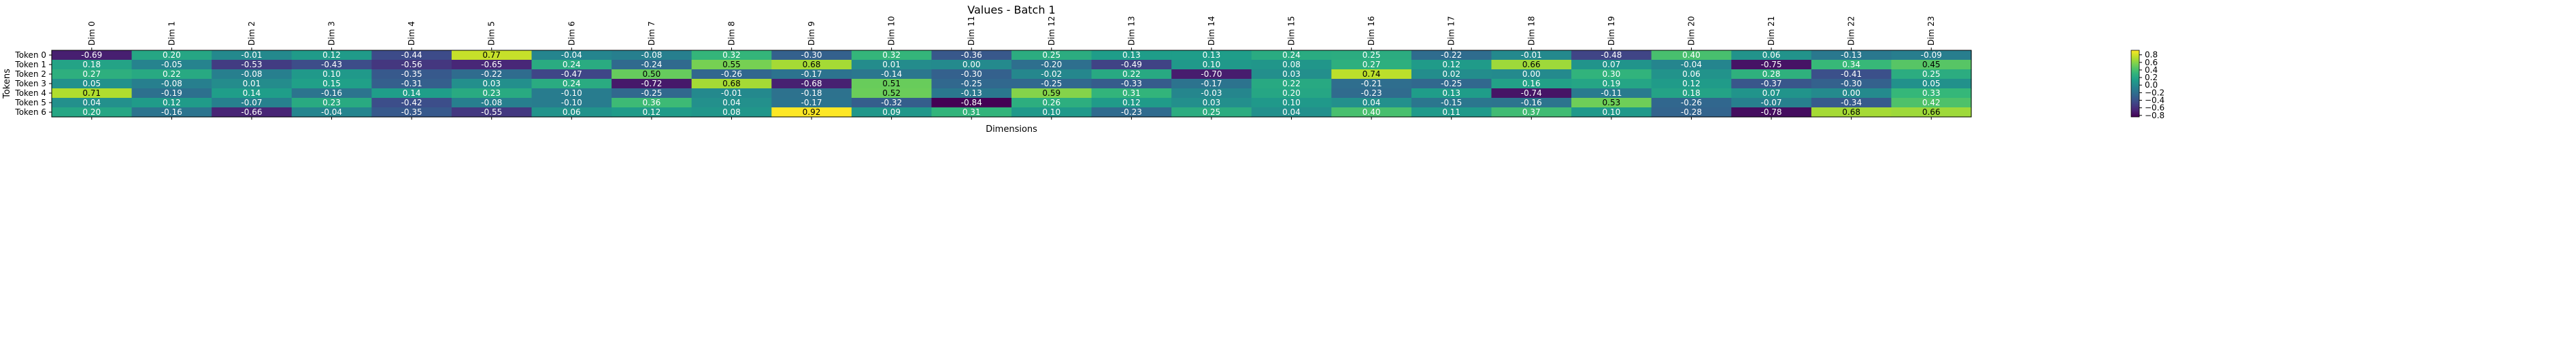 The image size is (2576, 350). Describe the element at coordinates (1131, 31) in the screenshot. I see `x-tick-label: Dim 13` at that location.